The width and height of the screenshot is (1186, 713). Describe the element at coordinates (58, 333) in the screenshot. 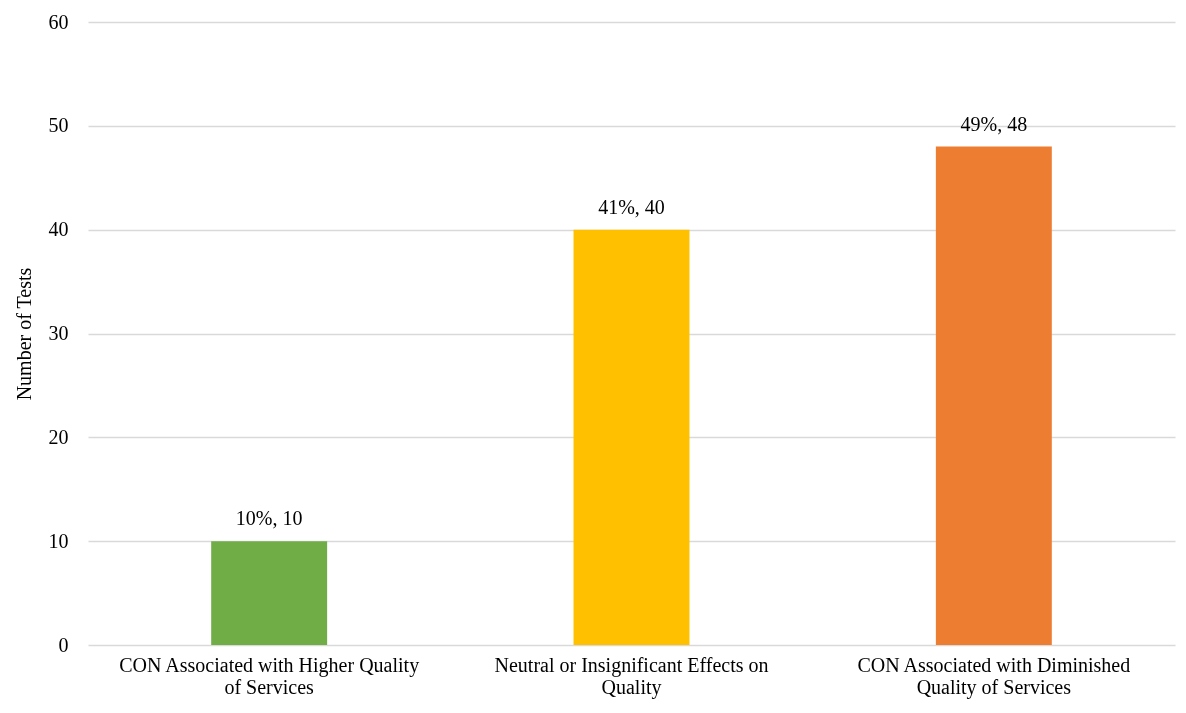

I see `y-tick-label: 30` at that location.